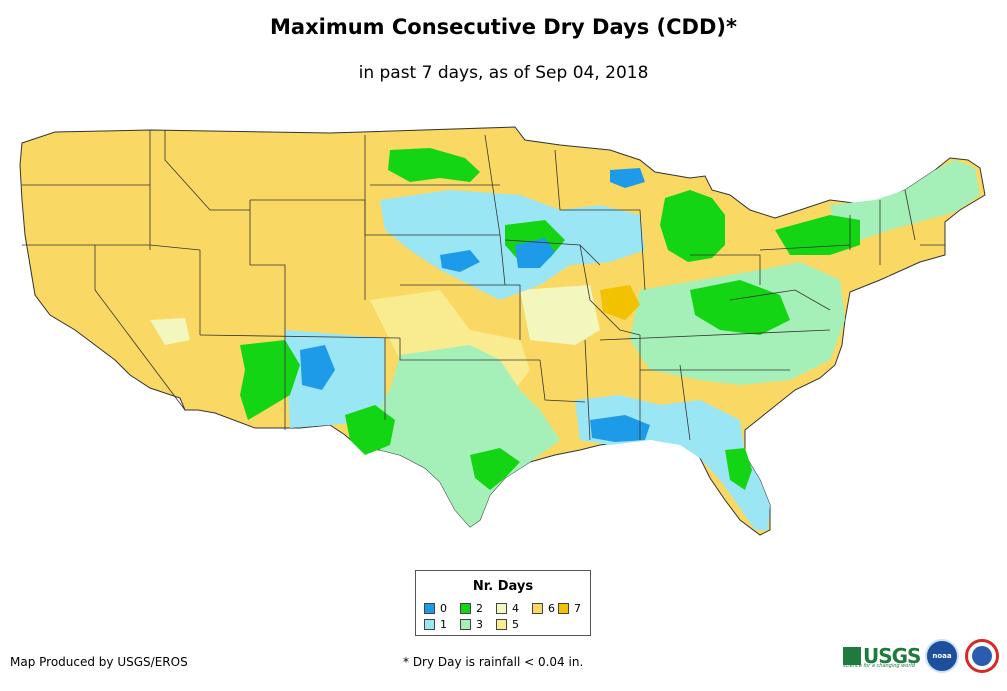 The height and width of the screenshot is (691, 1007). What do you see at coordinates (620, 428) in the screenshot?
I see `region-day0-gulf` at bounding box center [620, 428].